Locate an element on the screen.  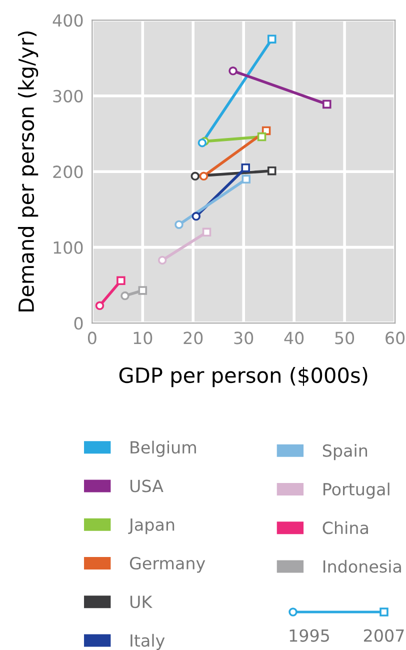
y-tick-label: 400 is located at coordinates (67, 20).